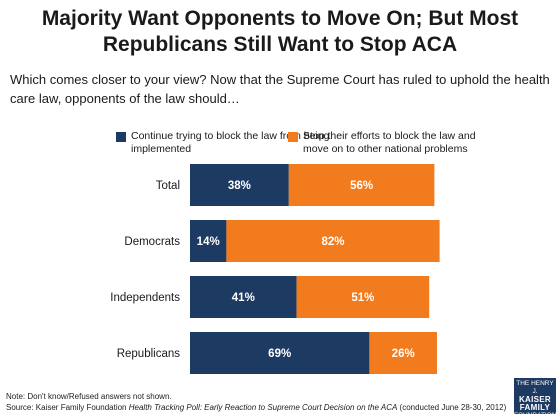 The height and width of the screenshot is (420, 560). Describe the element at coordinates (280, 44) in the screenshot. I see `title-line-2: Republicans Still Want to Stop ACA` at that location.